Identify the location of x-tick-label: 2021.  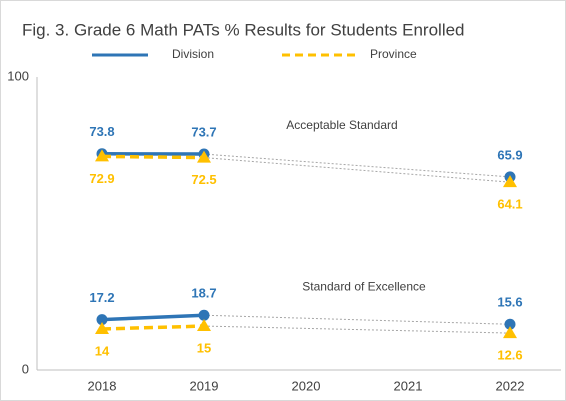
(408, 385).